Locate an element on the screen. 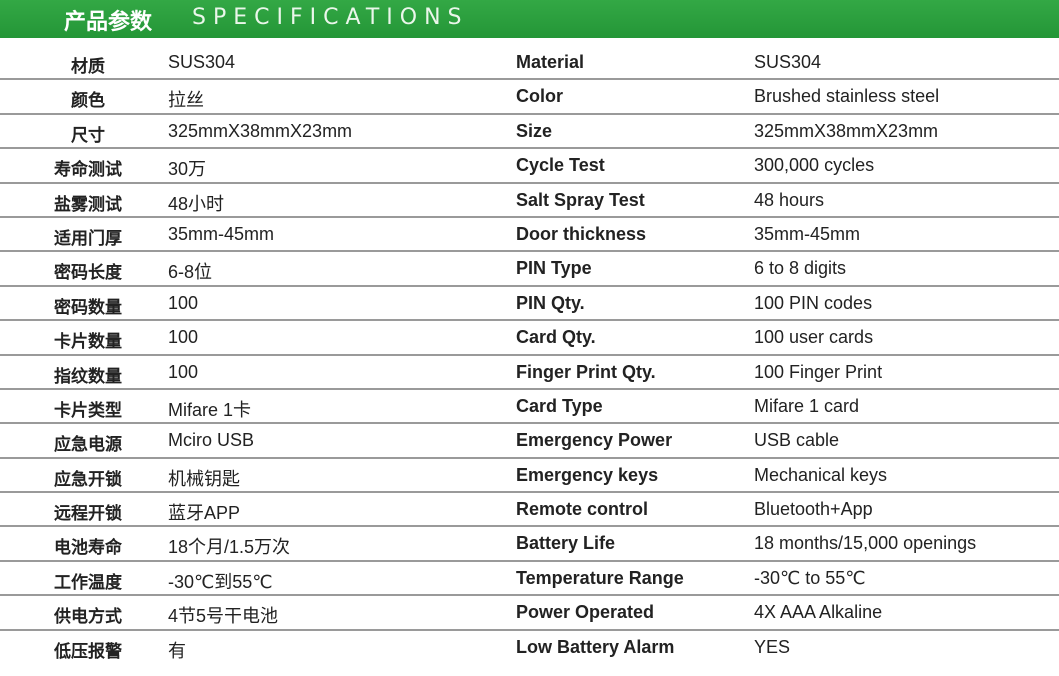 The image size is (1059, 676). en-label: Salt Spray Test is located at coordinates (580, 199).